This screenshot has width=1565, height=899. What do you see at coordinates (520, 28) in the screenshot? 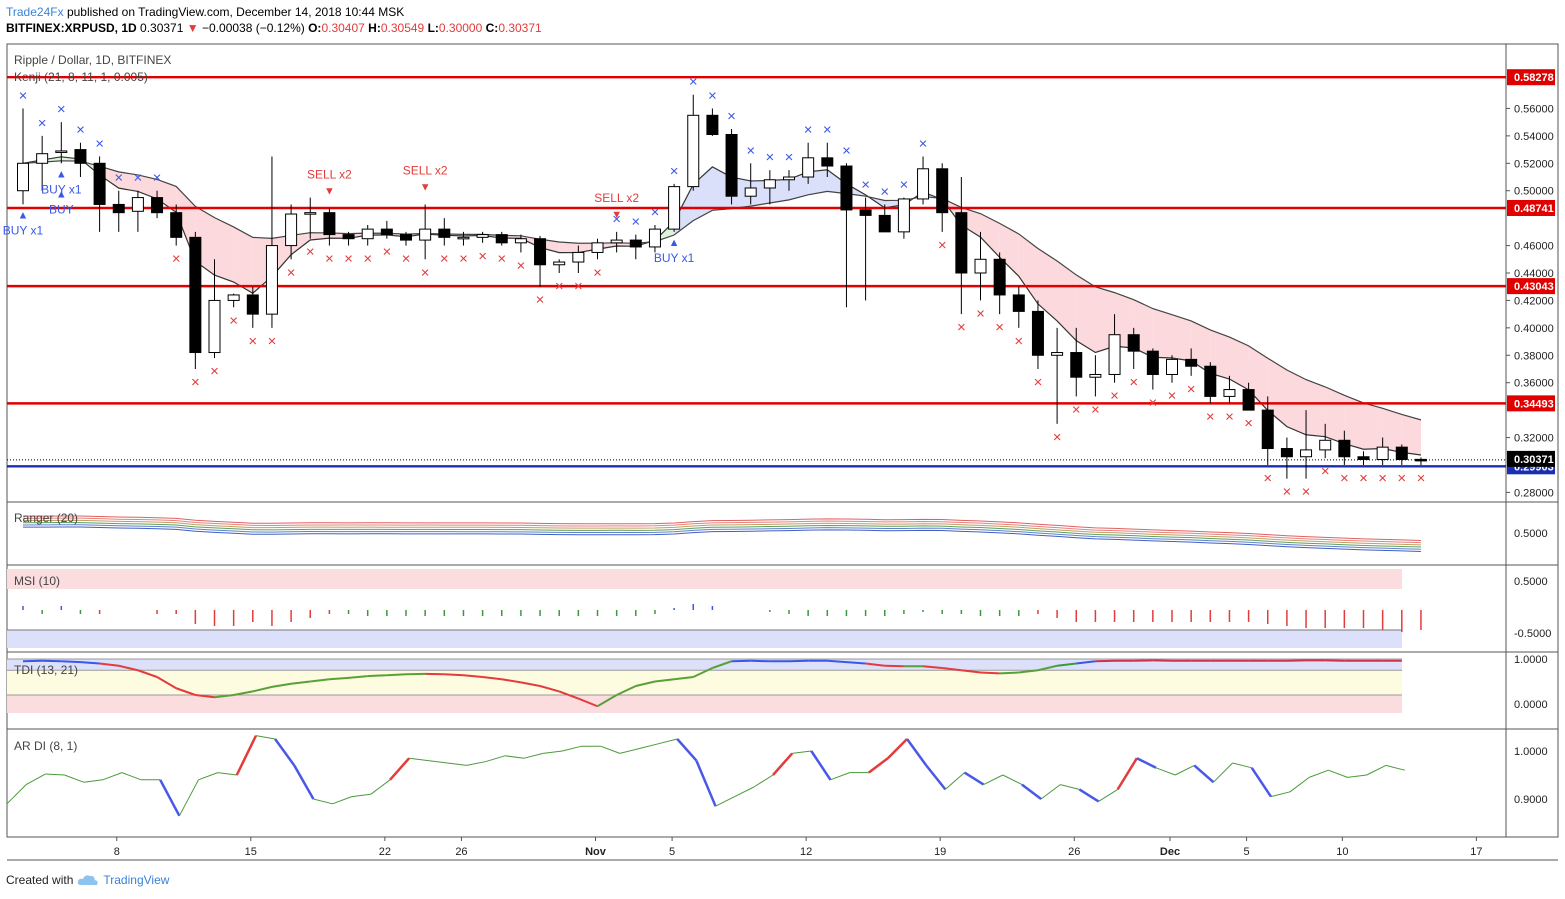
I see `close-value: 0.30371` at bounding box center [520, 28].